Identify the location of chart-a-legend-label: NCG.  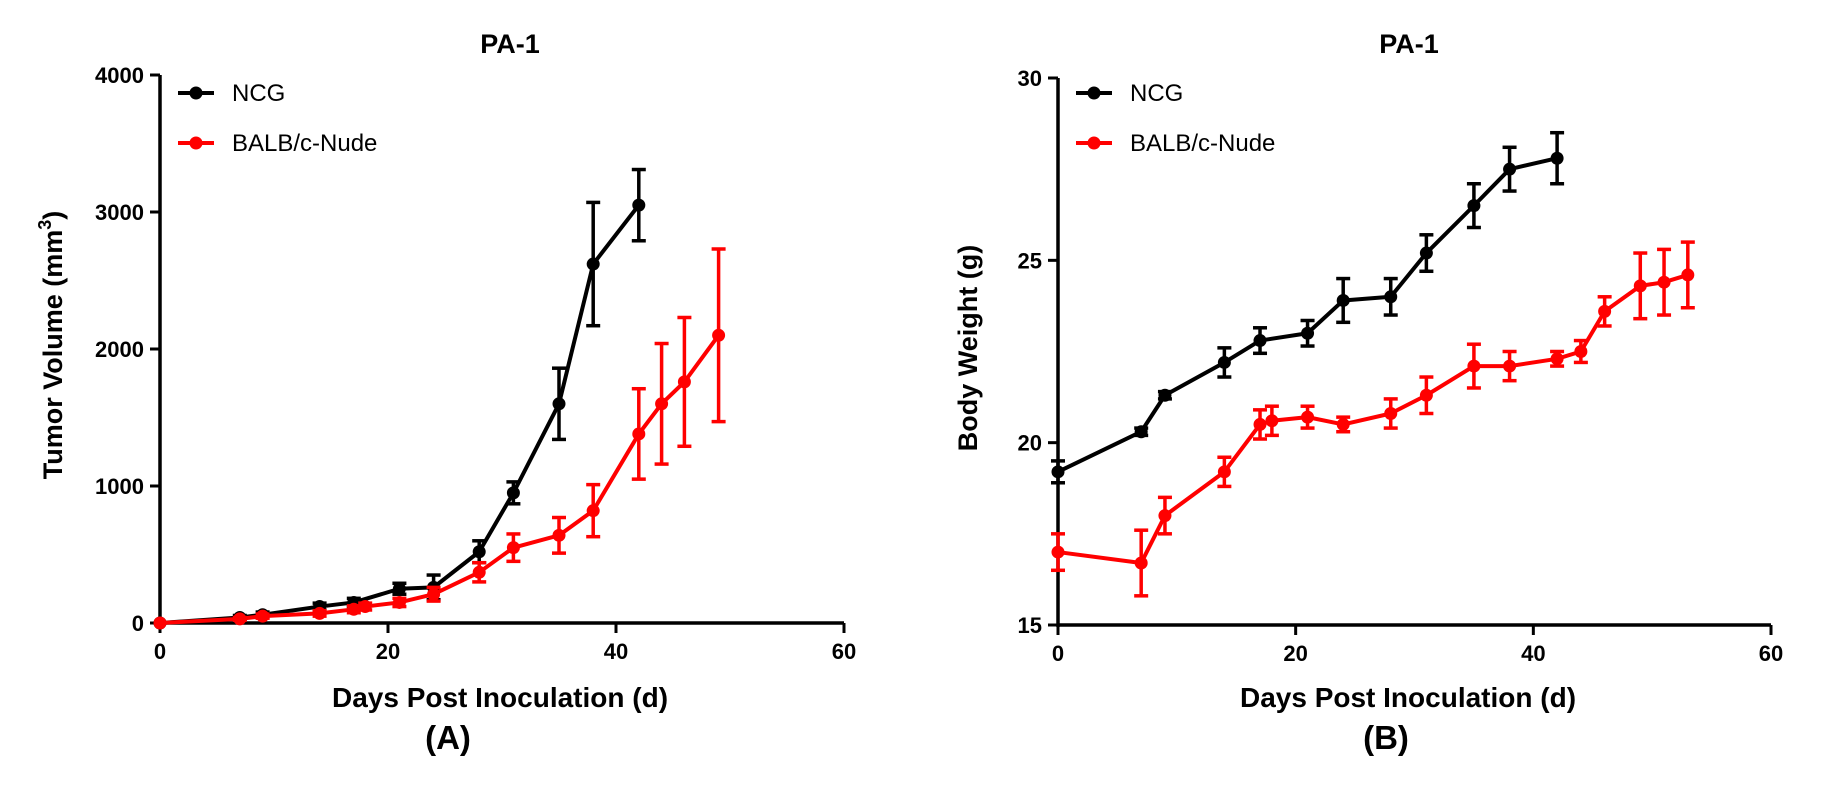
(258, 93).